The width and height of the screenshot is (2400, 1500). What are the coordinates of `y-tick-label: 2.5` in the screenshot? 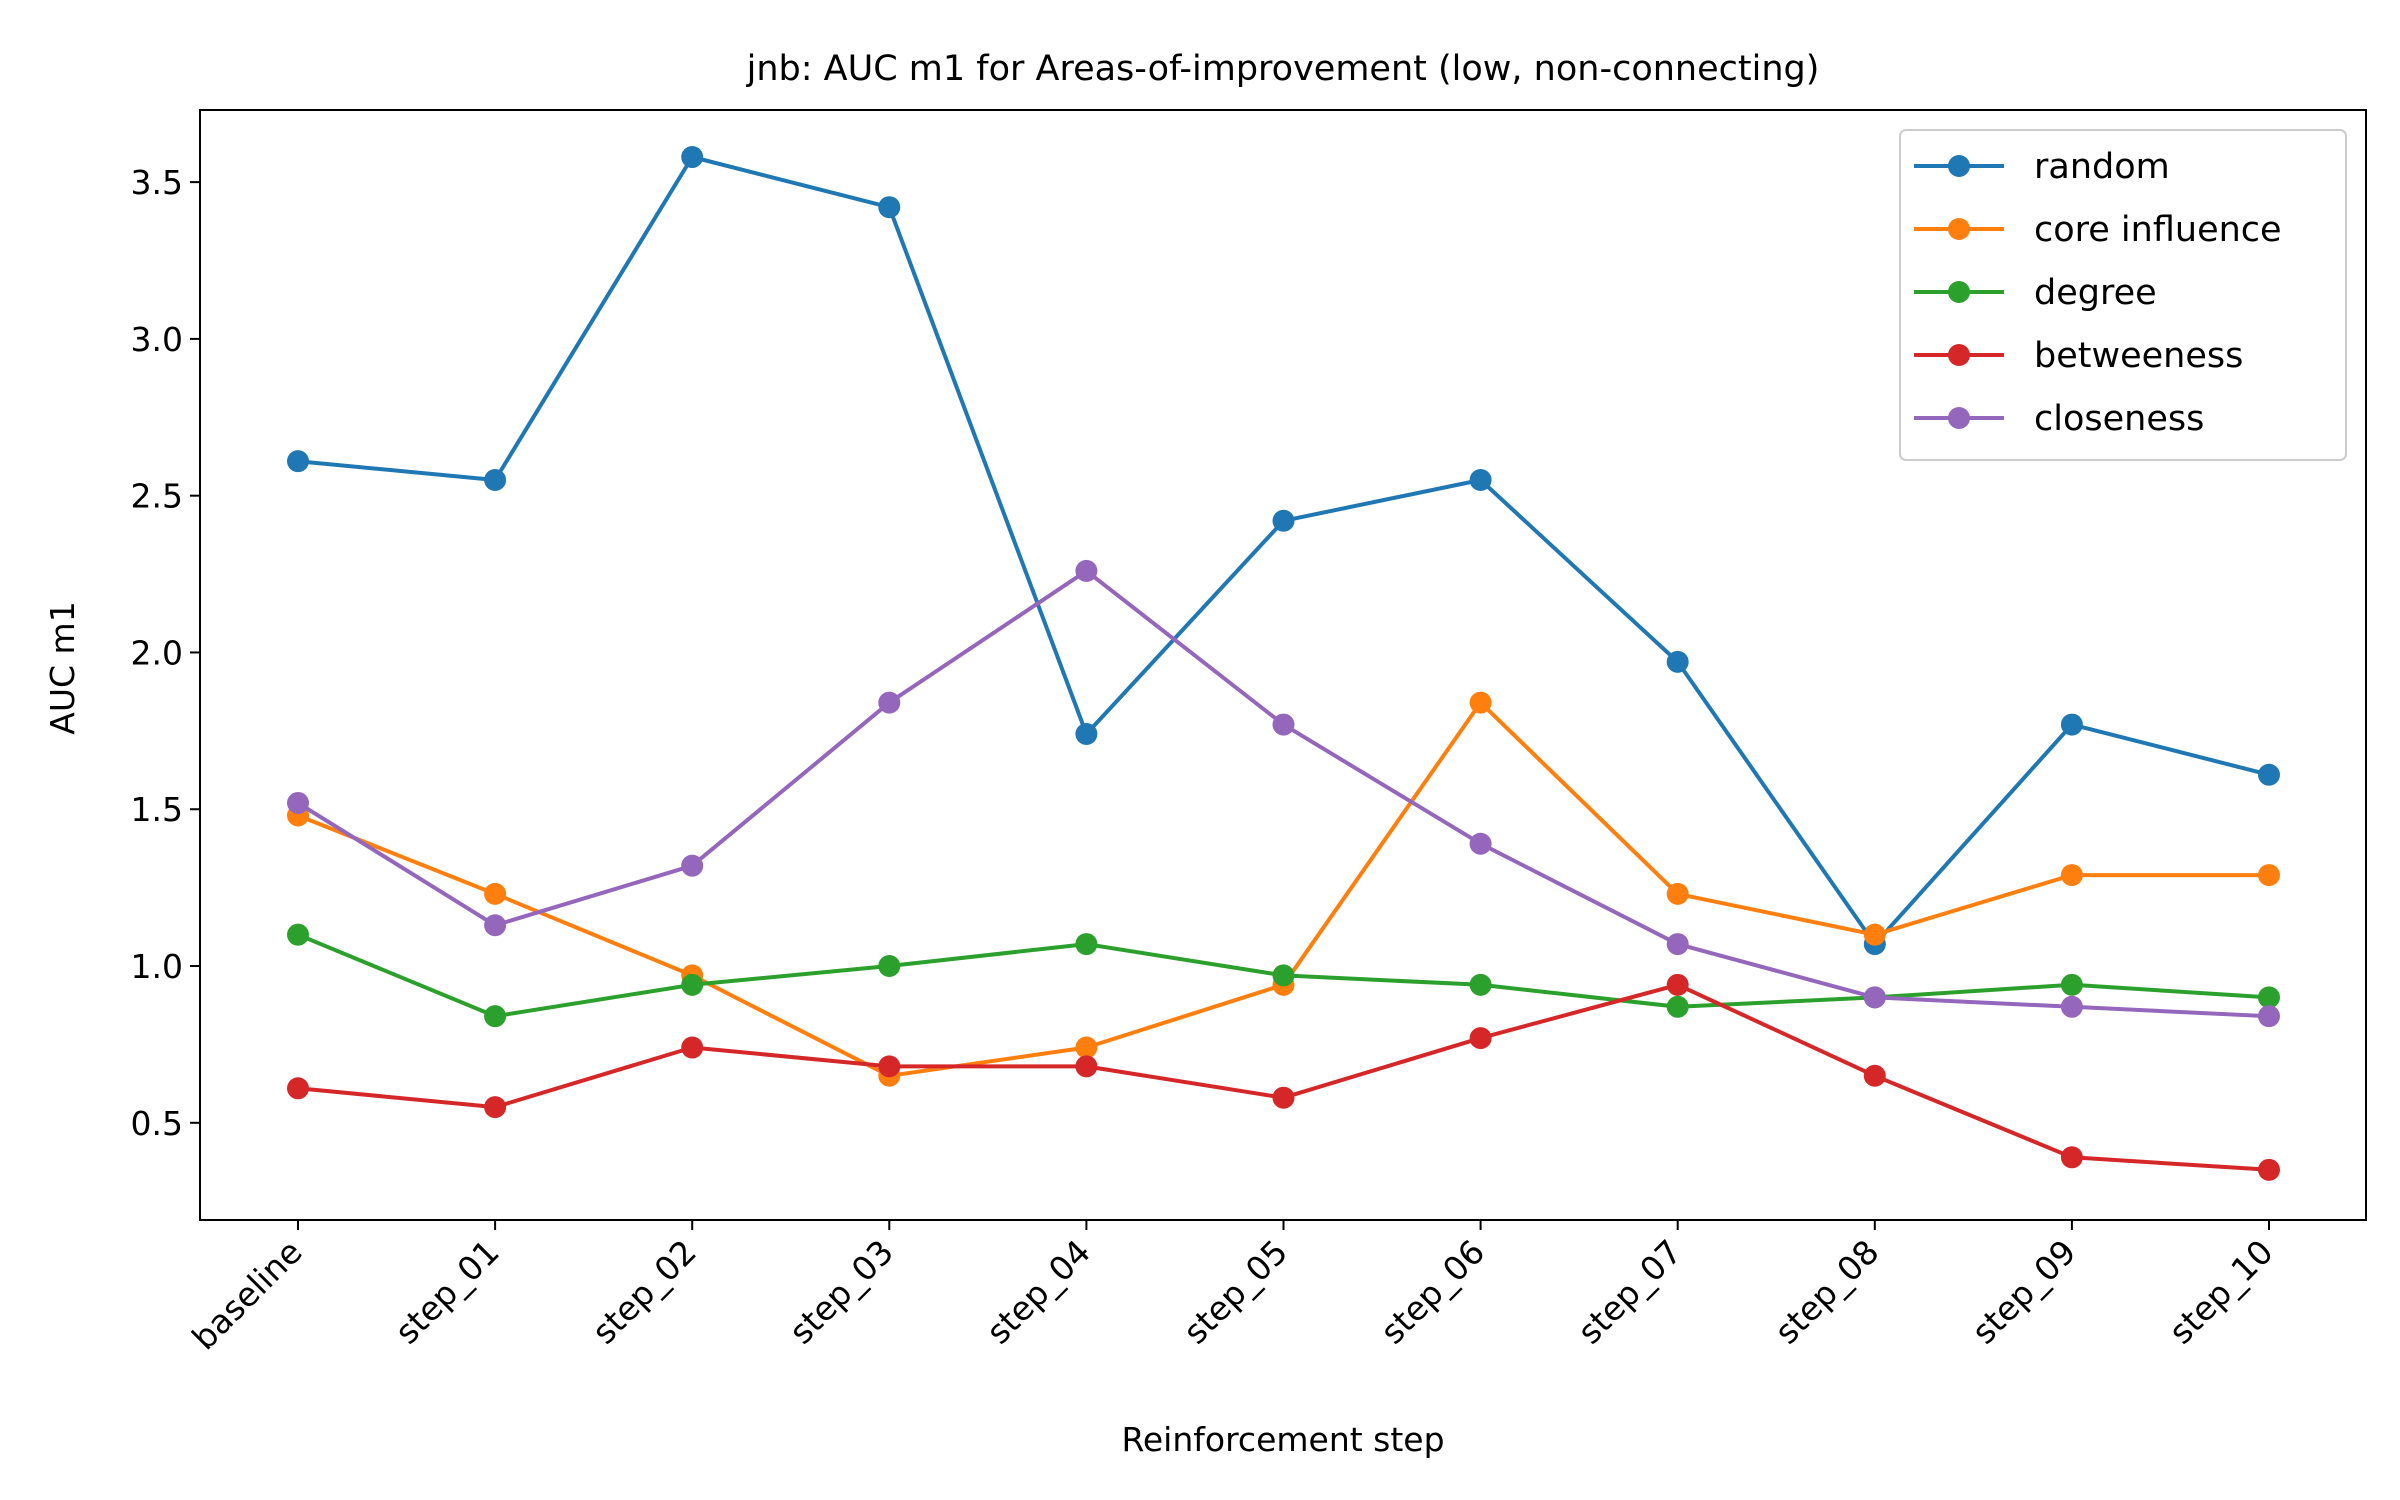 It's located at (157, 496).